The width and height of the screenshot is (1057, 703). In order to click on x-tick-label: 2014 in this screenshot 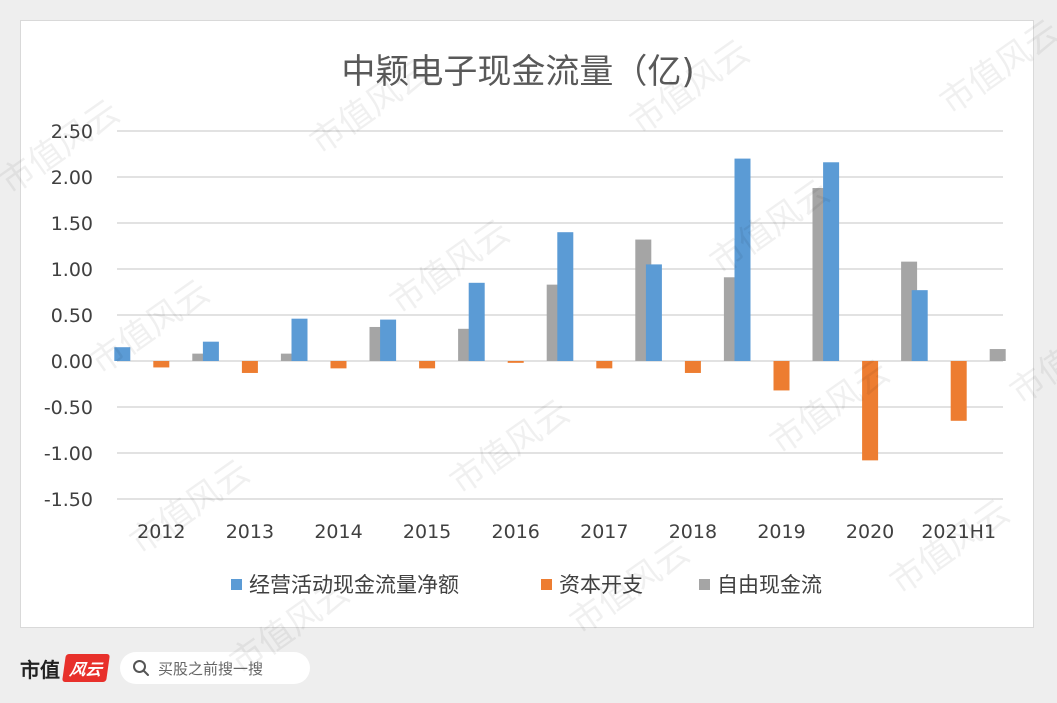, I will do `click(338, 532)`.